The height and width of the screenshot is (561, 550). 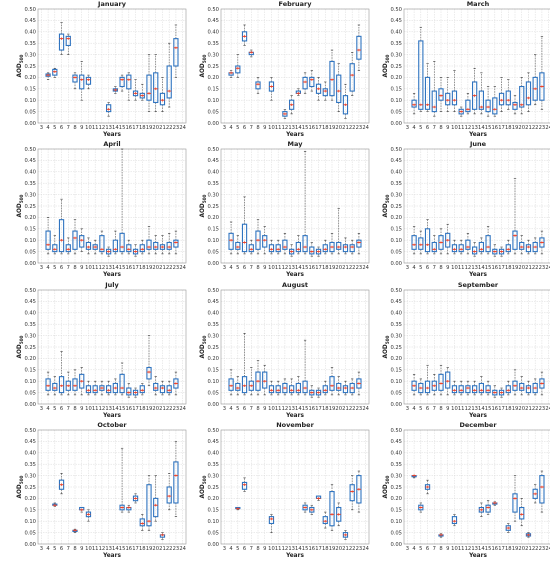 What do you see at coordinates (547, 409) in the screenshot?
I see `x-tick-label: 24` at bounding box center [547, 409].